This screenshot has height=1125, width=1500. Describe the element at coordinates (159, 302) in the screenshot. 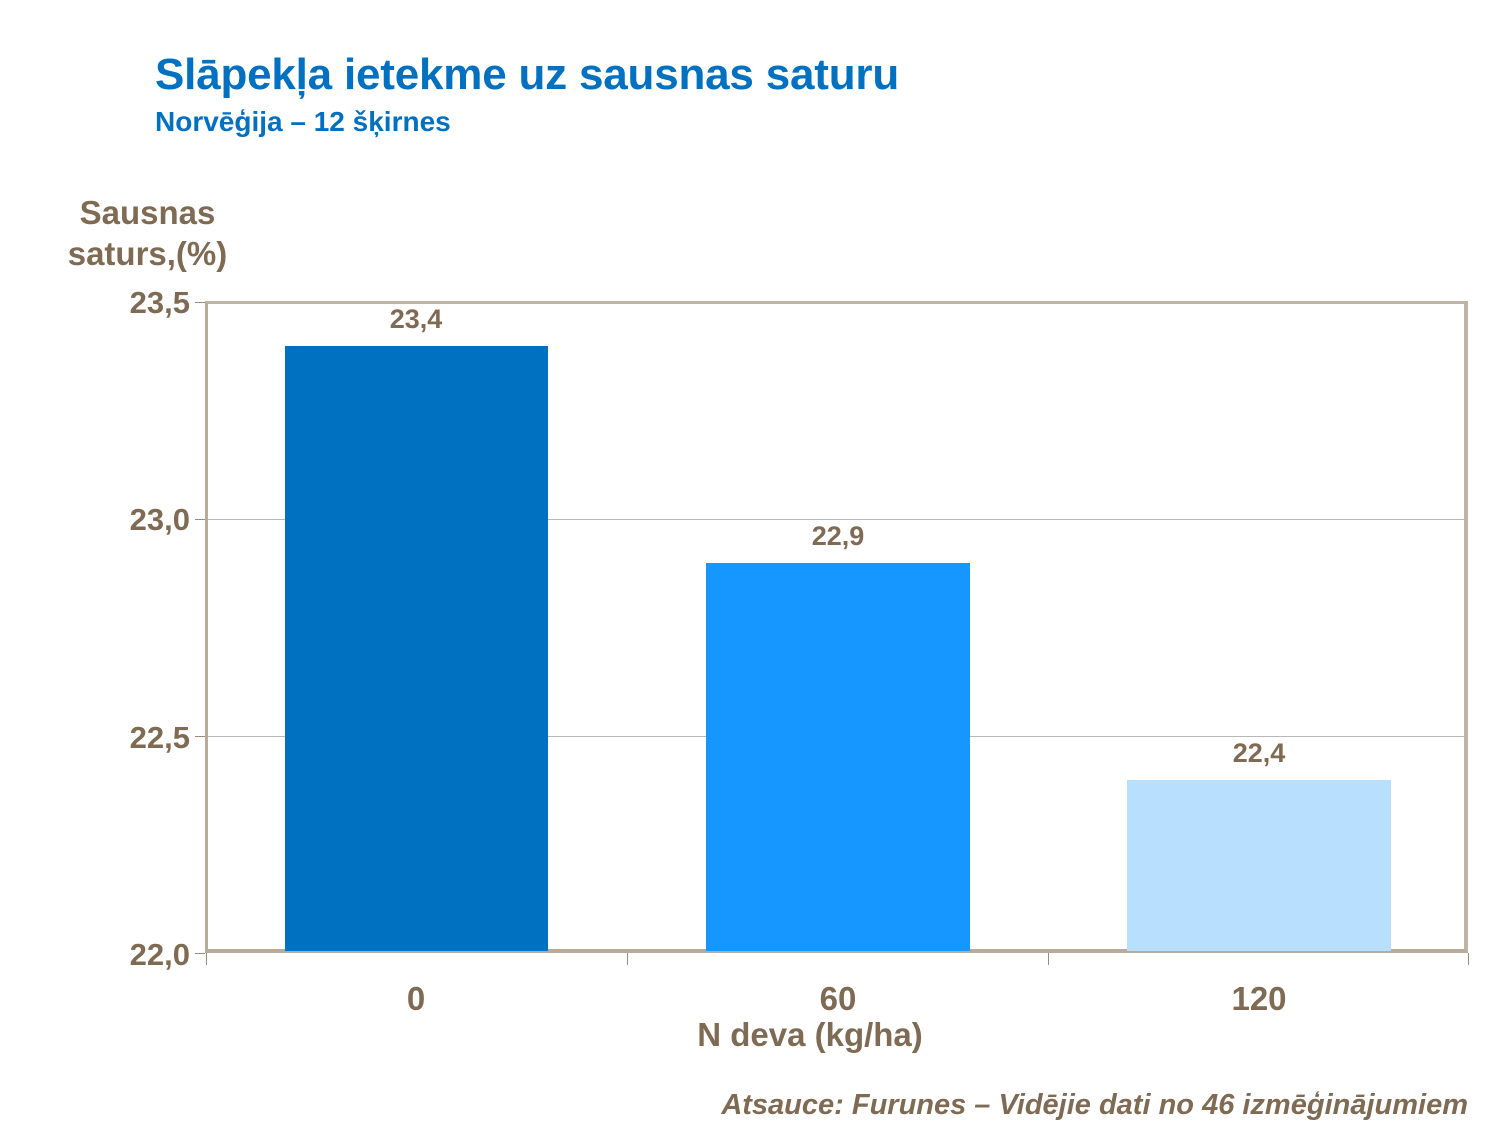

I see `y-tick-23-5: 23,5` at that location.